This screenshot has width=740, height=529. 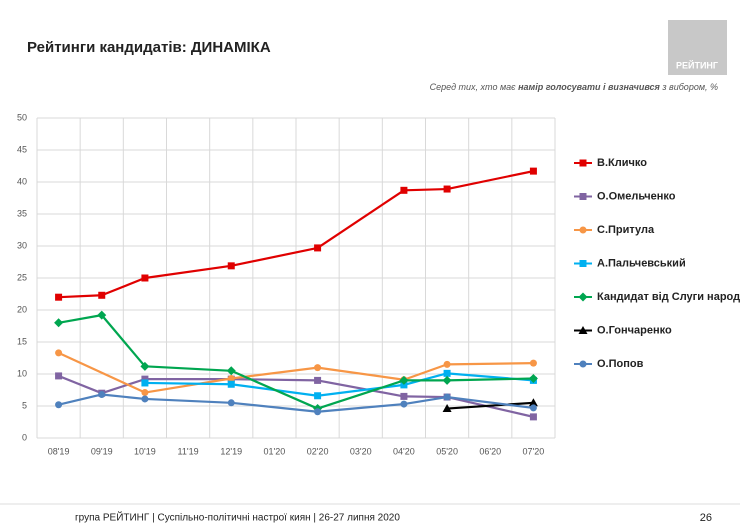 What do you see at coordinates (24, 405) in the screenshot?
I see `y-tick-label: 5` at bounding box center [24, 405].